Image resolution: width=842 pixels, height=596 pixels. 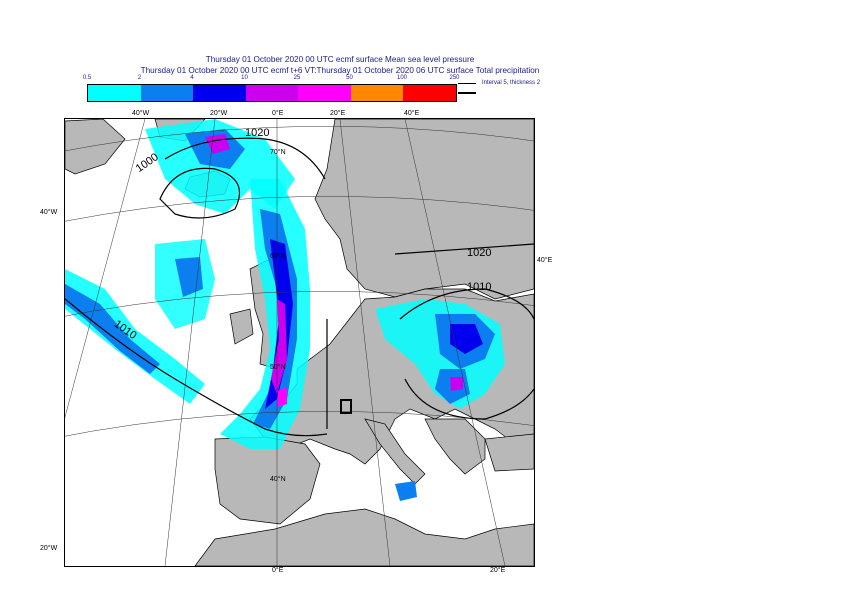 I want to click on land-scandinavia-russia, so click(x=424, y=209).